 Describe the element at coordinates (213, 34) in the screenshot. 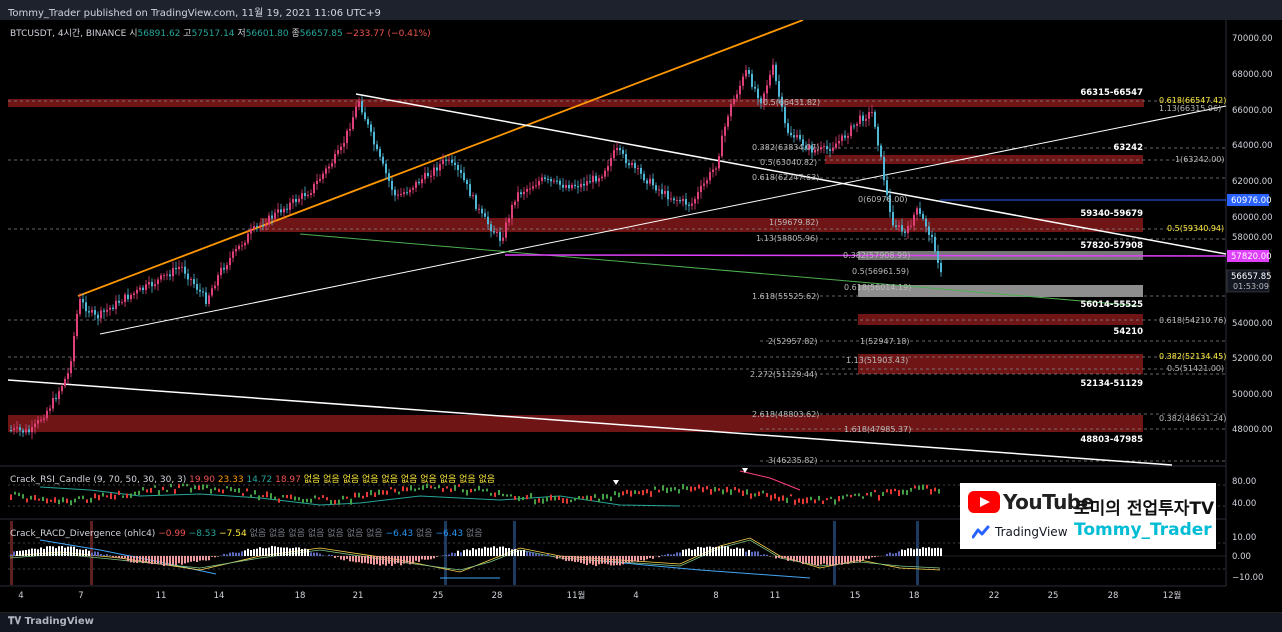

I see `high-value: 57517.14` at that location.